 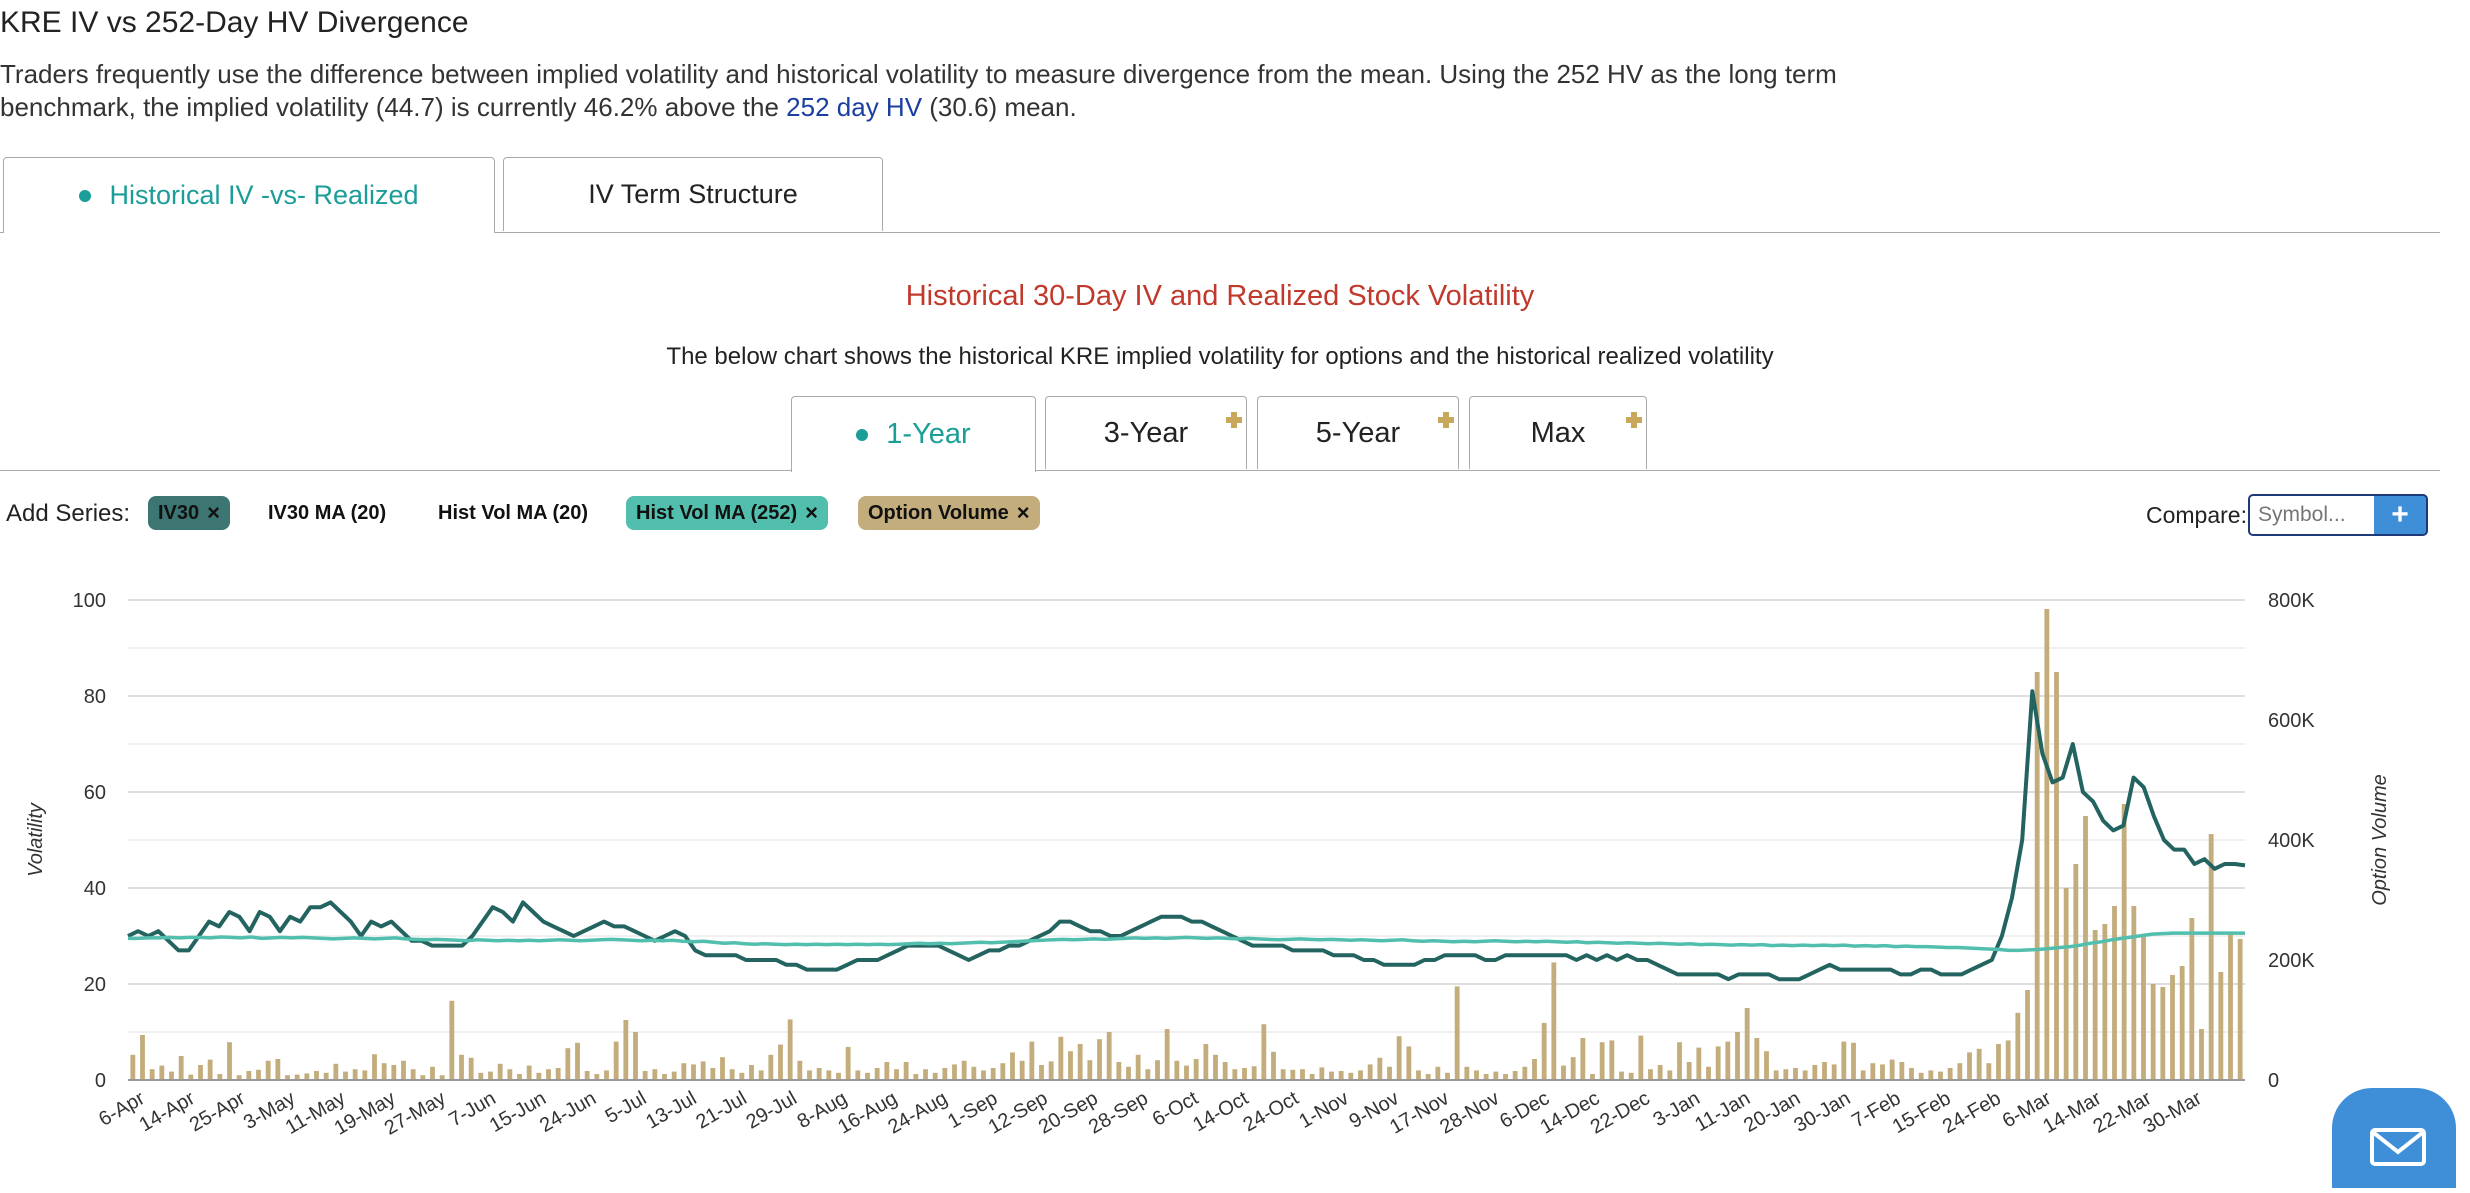 I want to click on range-tab-label: Max, so click(x=1558, y=432).